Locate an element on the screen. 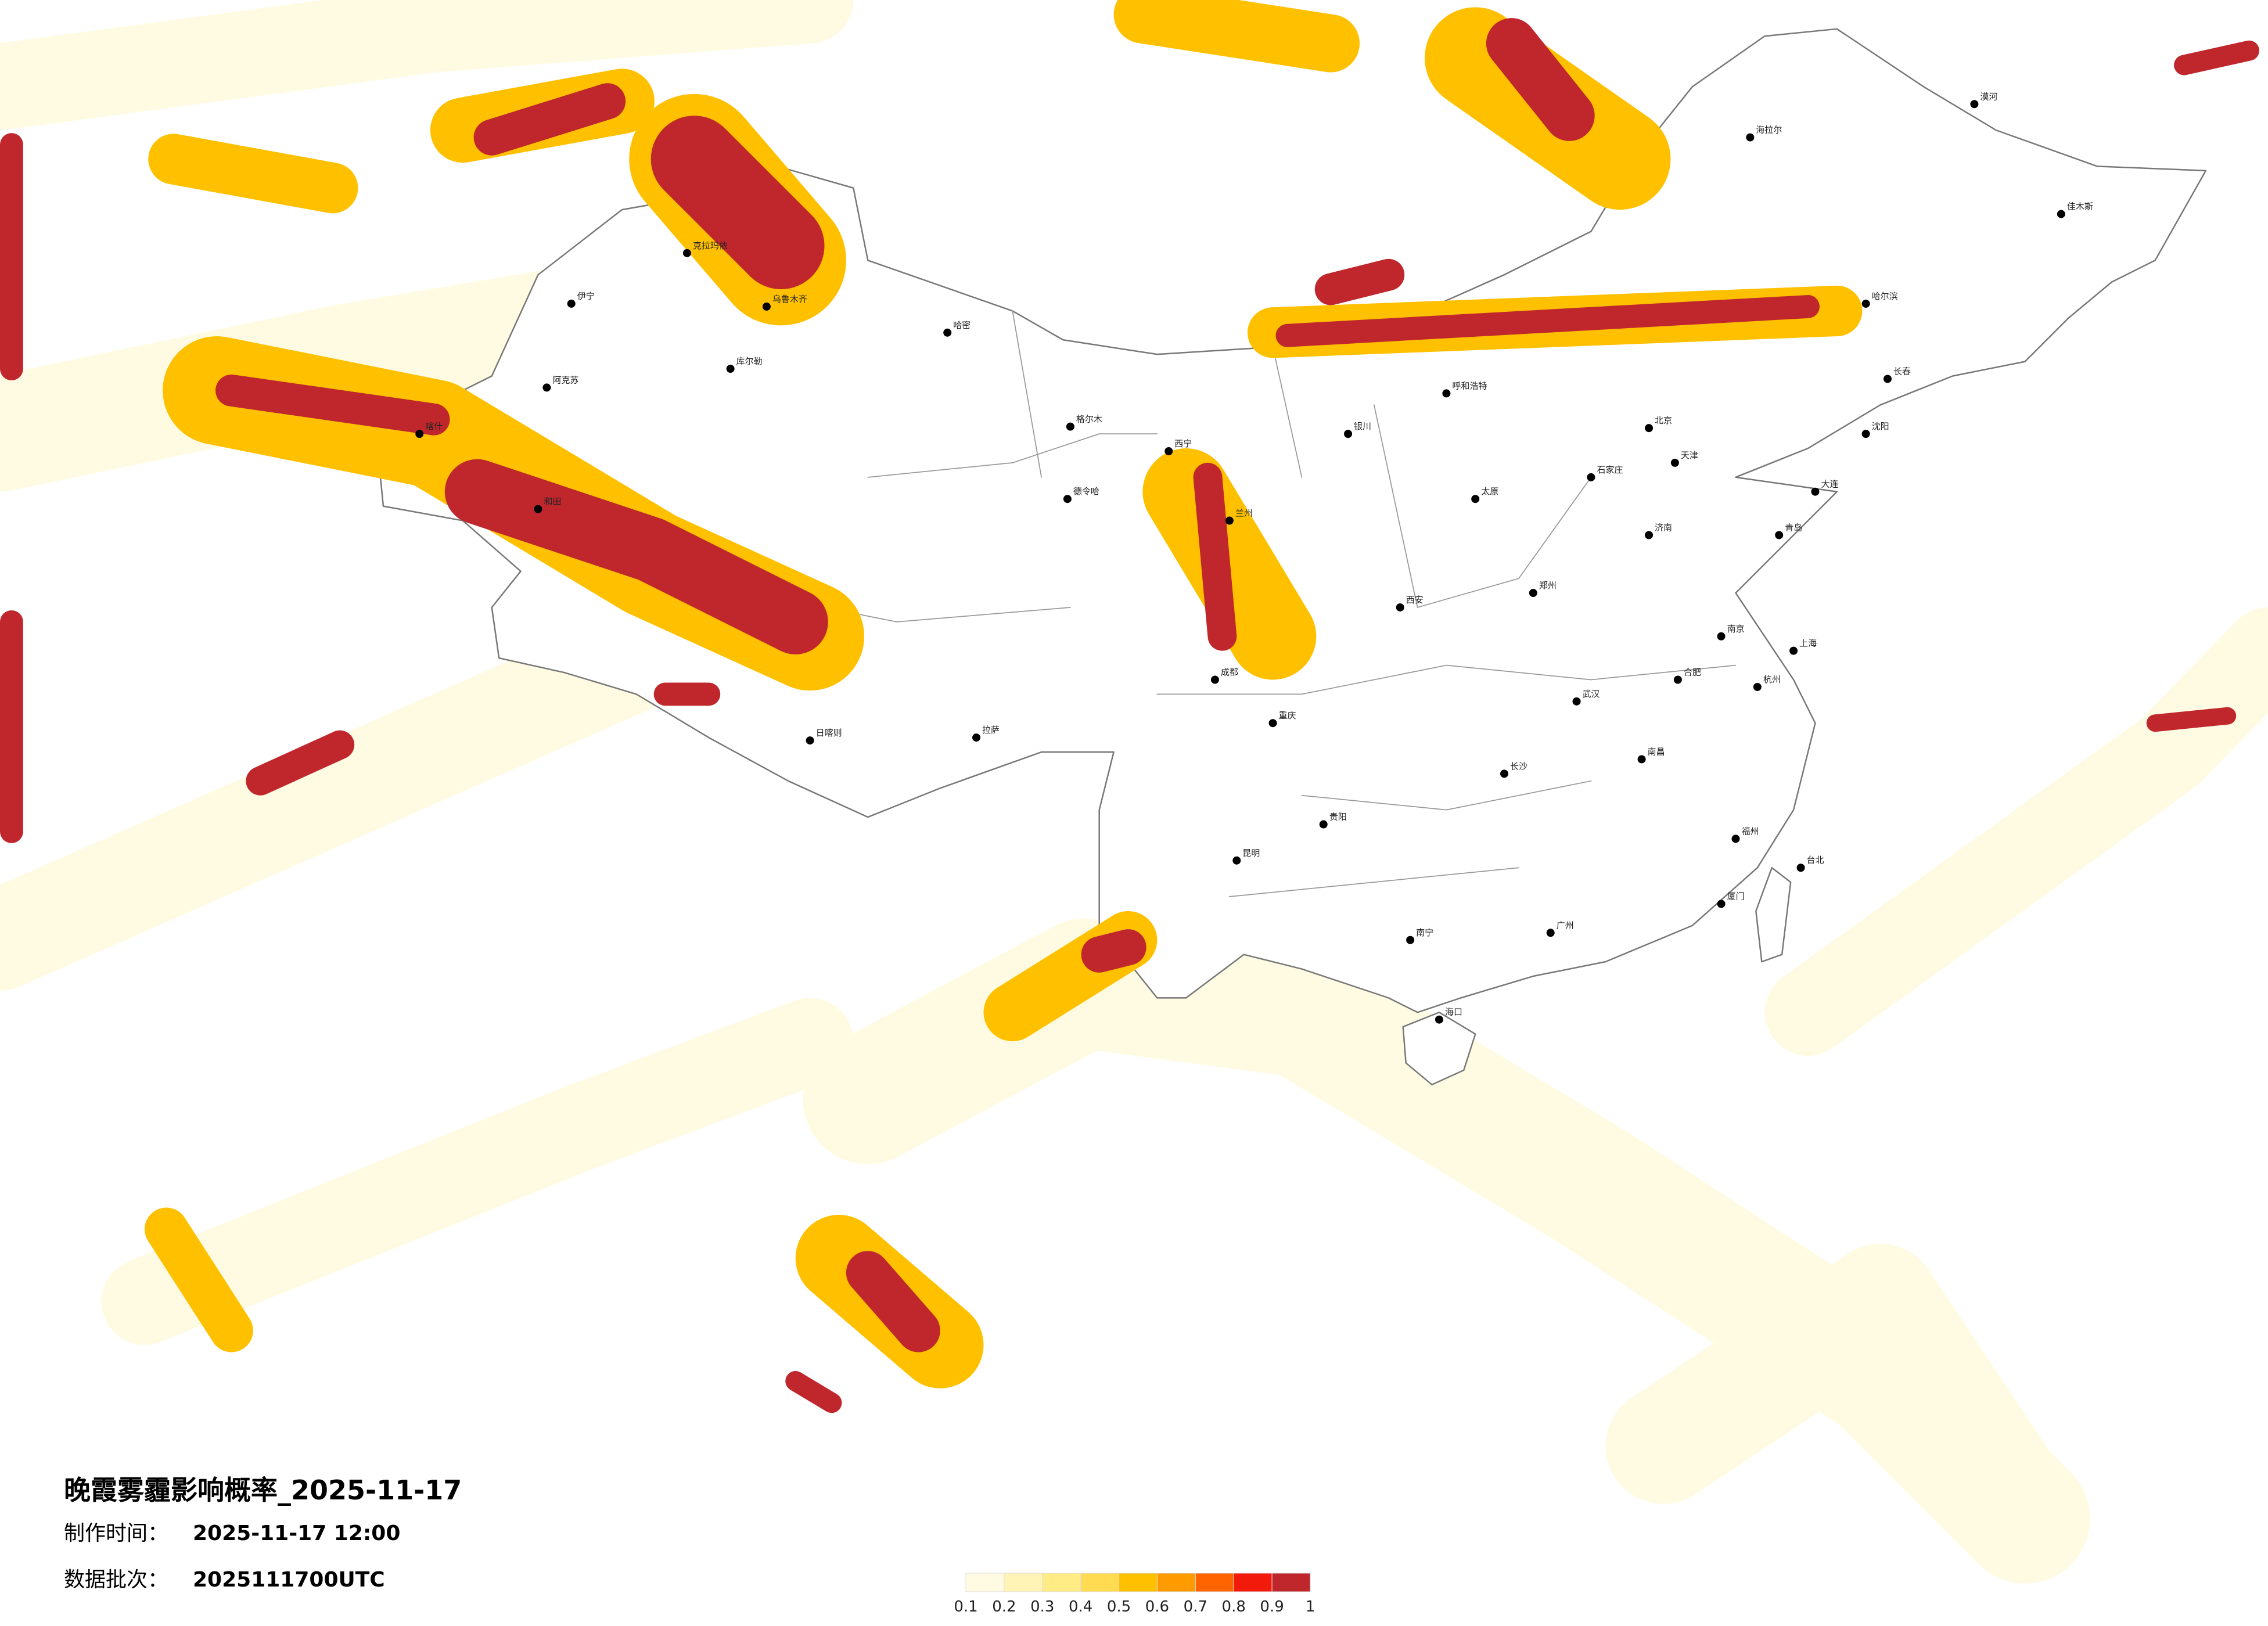 The image size is (2268, 1626). city-label: 福州 is located at coordinates (1750, 831).